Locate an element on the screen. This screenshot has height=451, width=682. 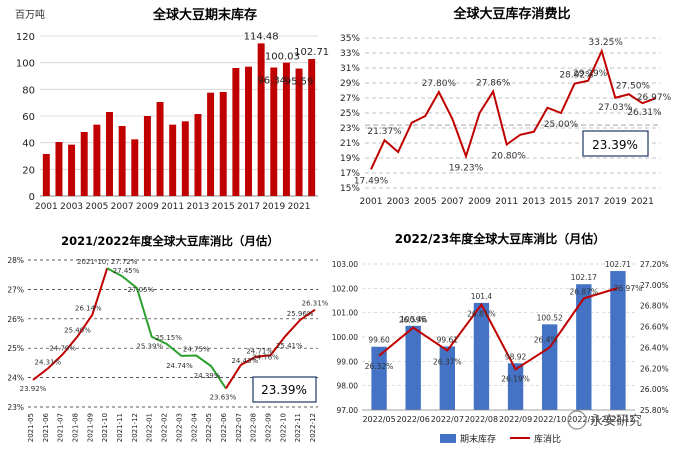
chart4-ytick-left-label: 97.00 is located at coordinates (348, 410).